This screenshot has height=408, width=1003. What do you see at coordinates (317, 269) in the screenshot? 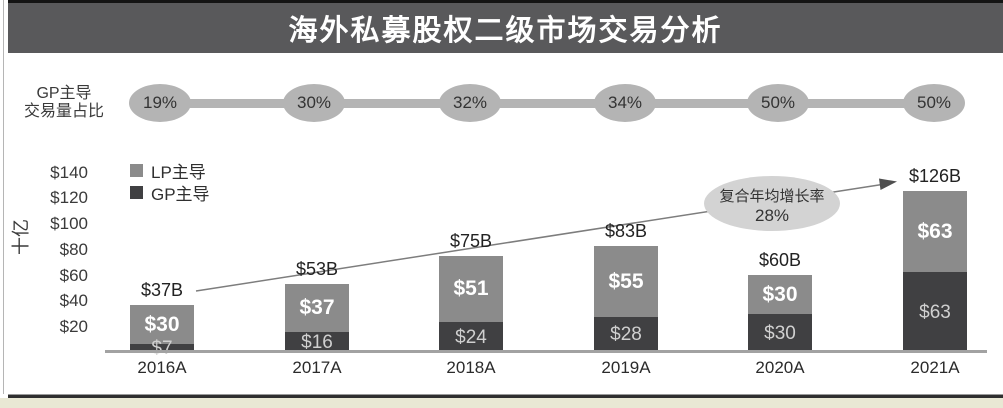
I see `bar-total-label: $53B` at bounding box center [317, 269].